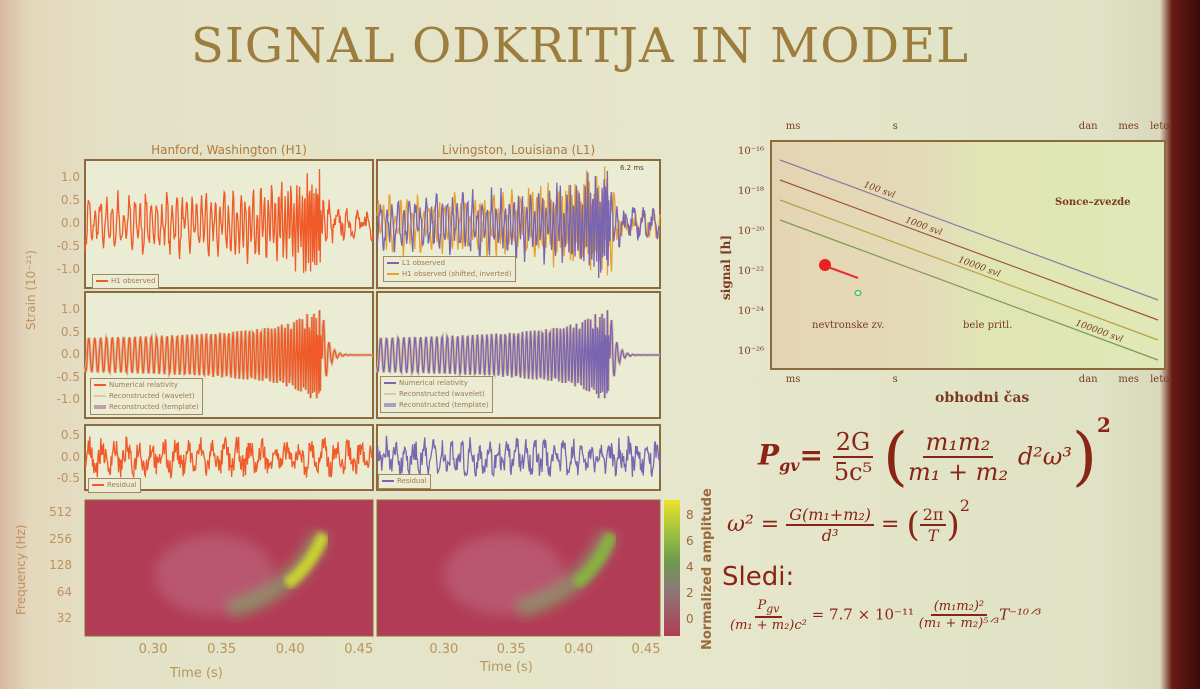  What do you see at coordinates (751, 311) in the screenshot?
I see `gw-y-tick: 10⁻²⁴` at bounding box center [751, 311].